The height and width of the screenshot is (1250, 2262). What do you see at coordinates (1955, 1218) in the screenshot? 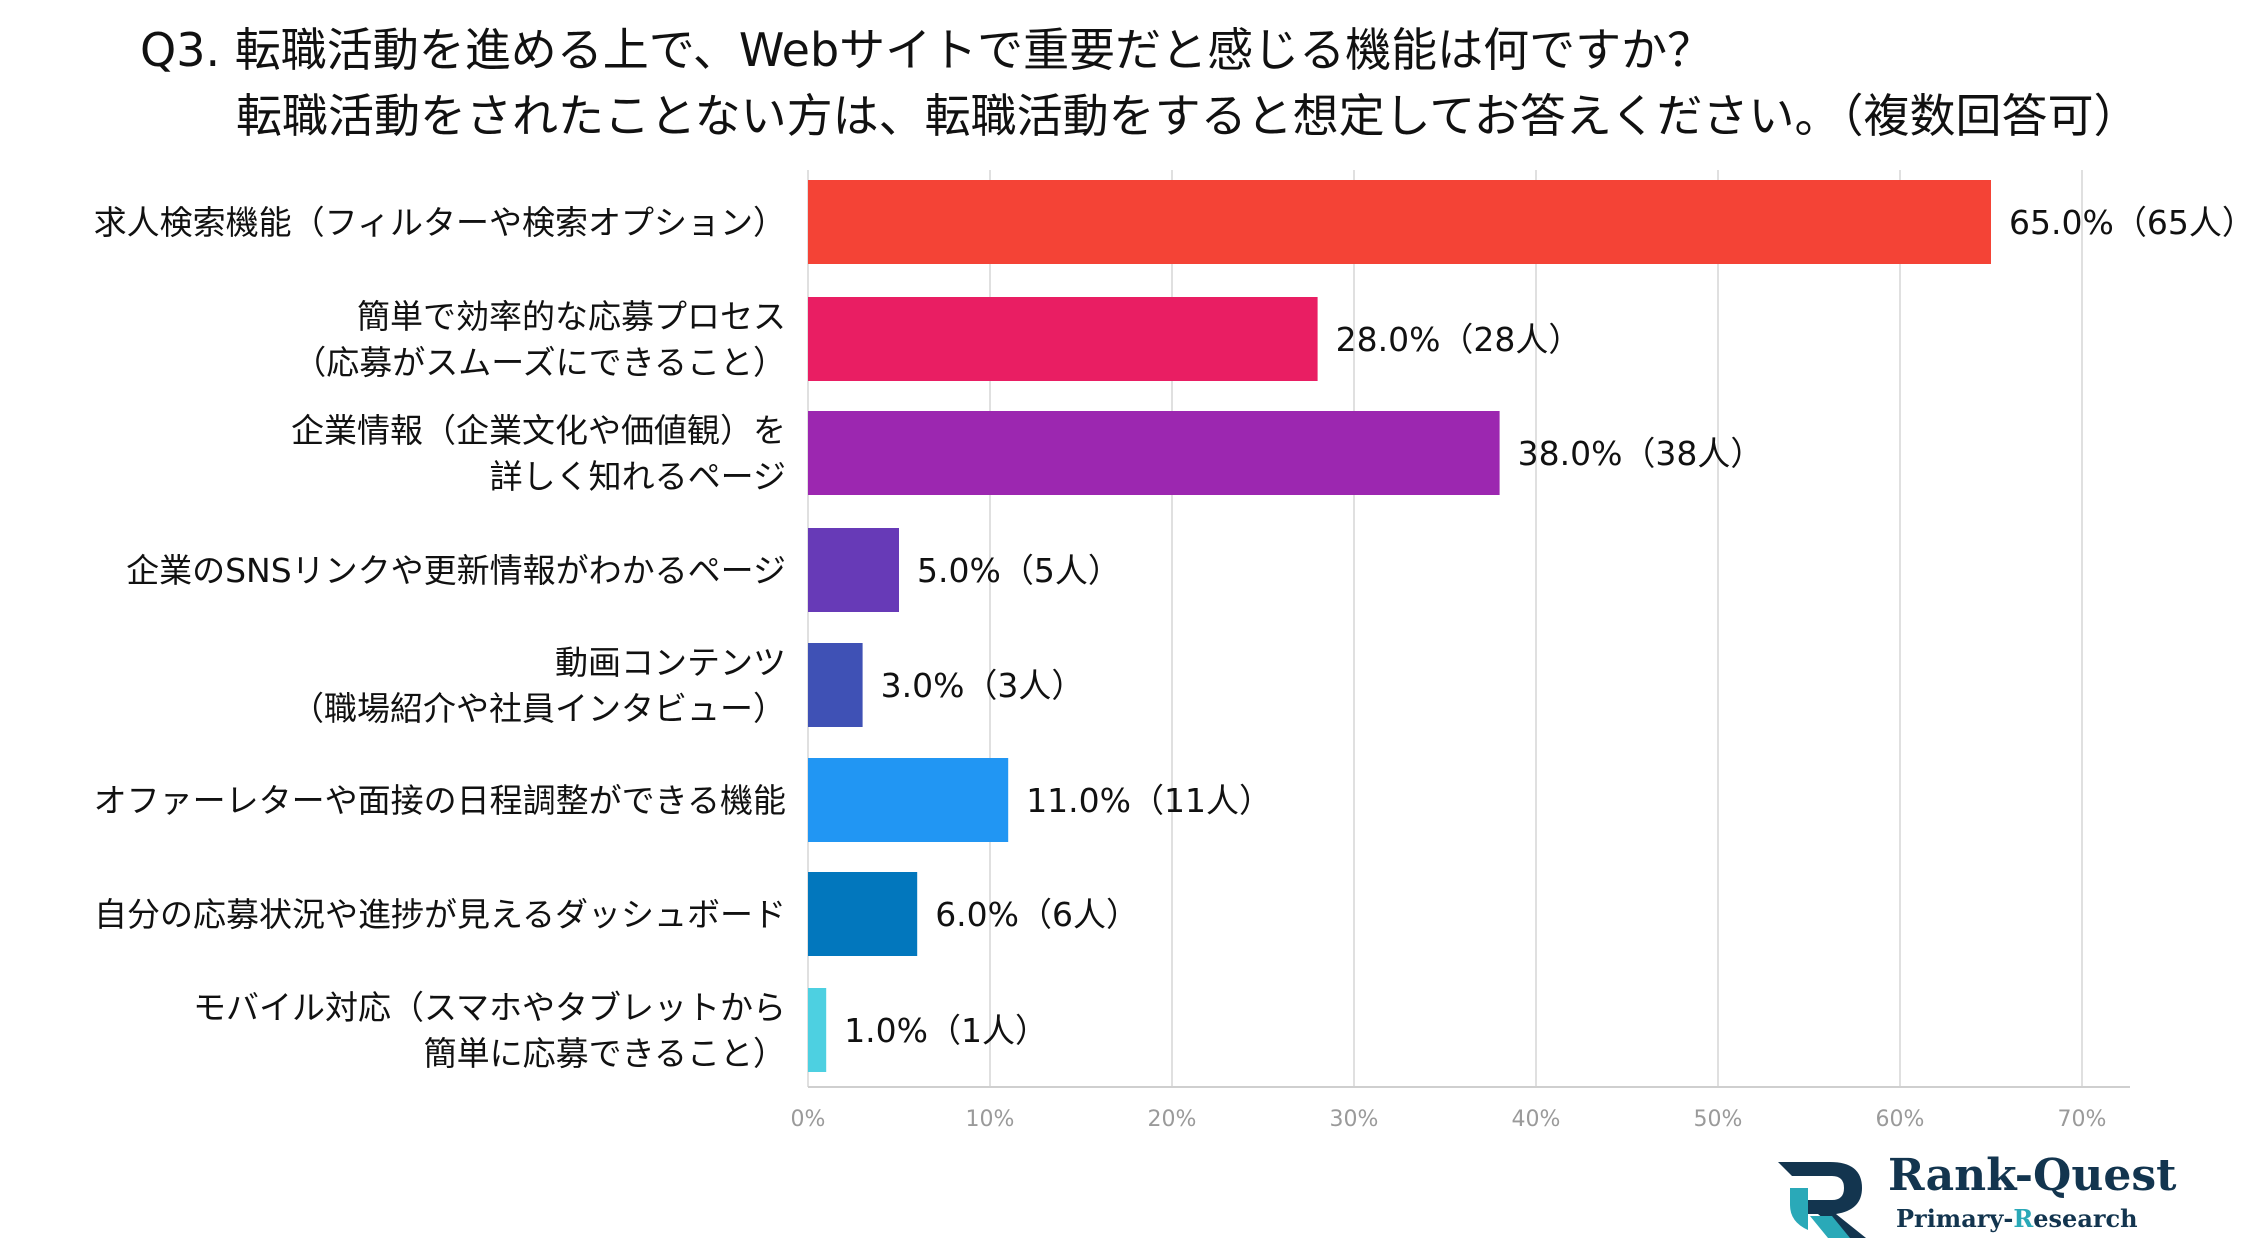
I see `logo-subtitle-prefix: Primary-` at bounding box center [1955, 1218].